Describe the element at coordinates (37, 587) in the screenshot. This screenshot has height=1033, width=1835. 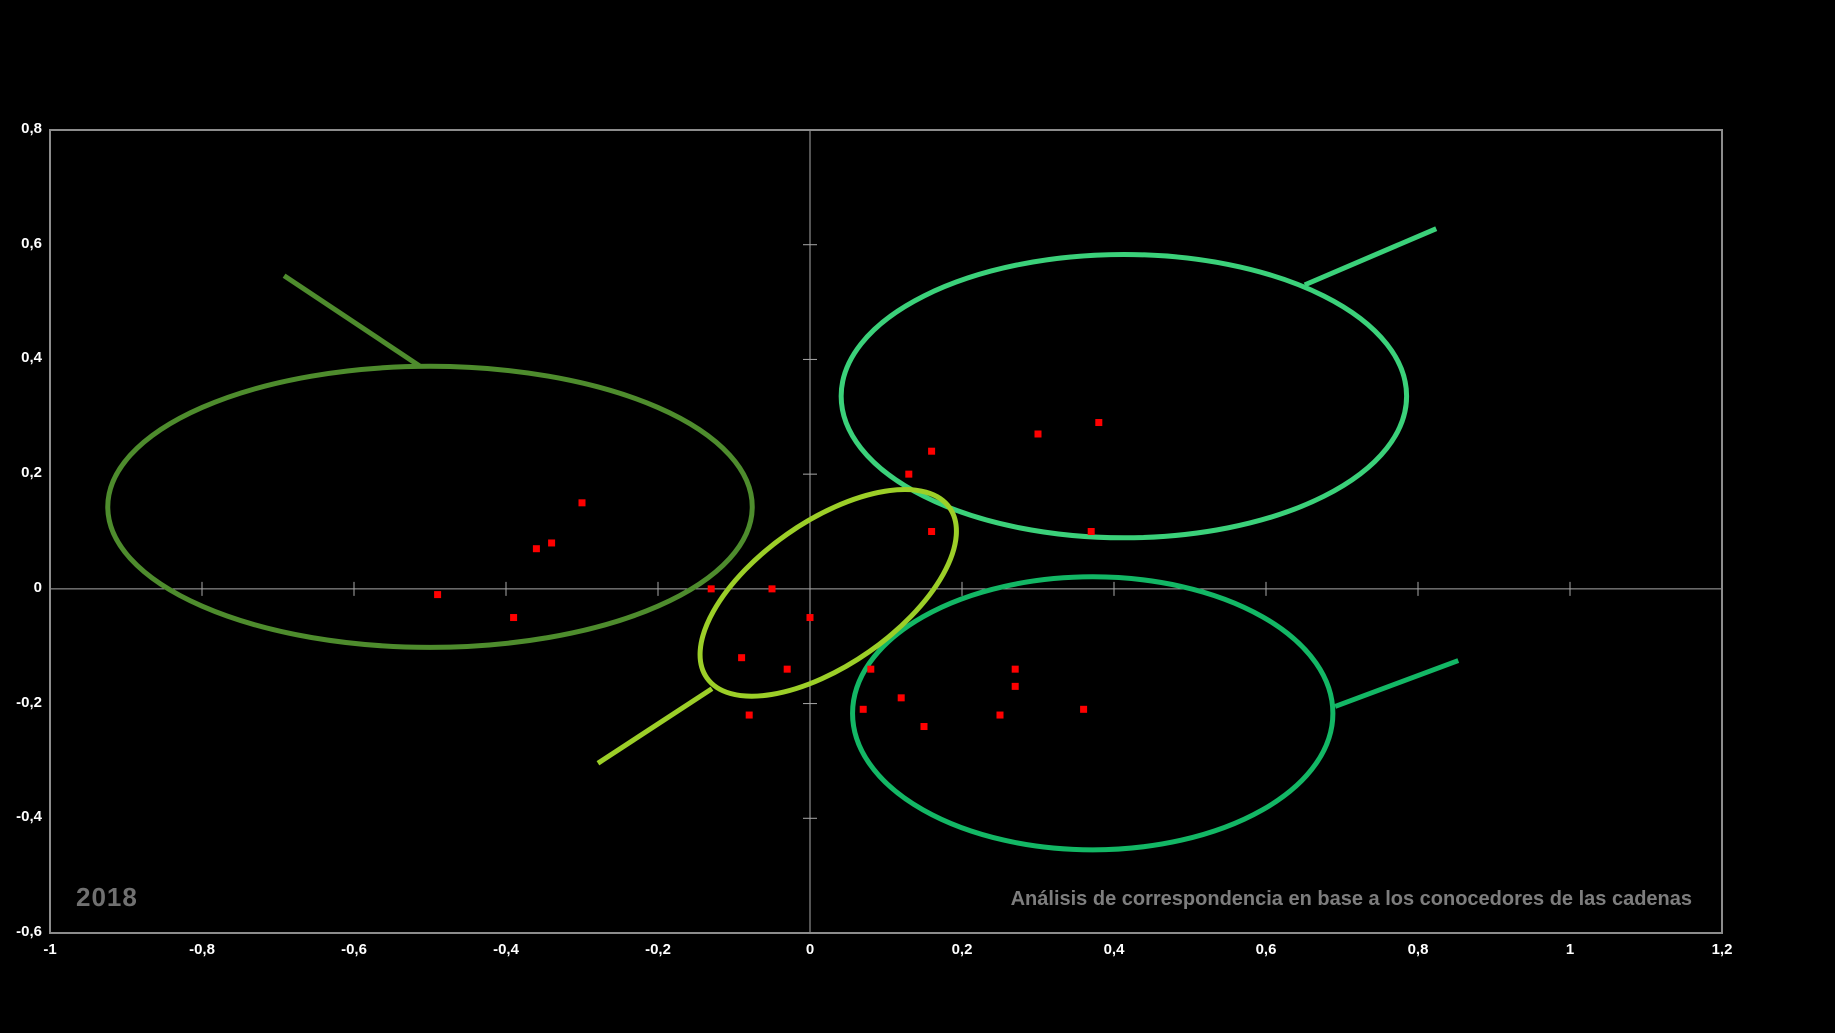
I see `y-axis-label: 0` at that location.